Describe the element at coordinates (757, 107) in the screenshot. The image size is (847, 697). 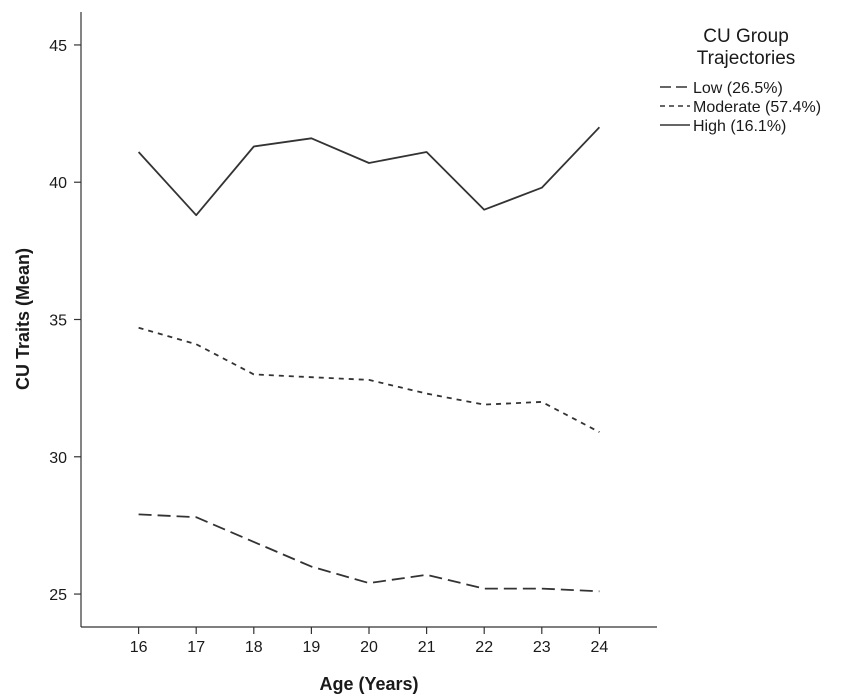
I see `legend-label: Moderate (57.4%)` at that location.